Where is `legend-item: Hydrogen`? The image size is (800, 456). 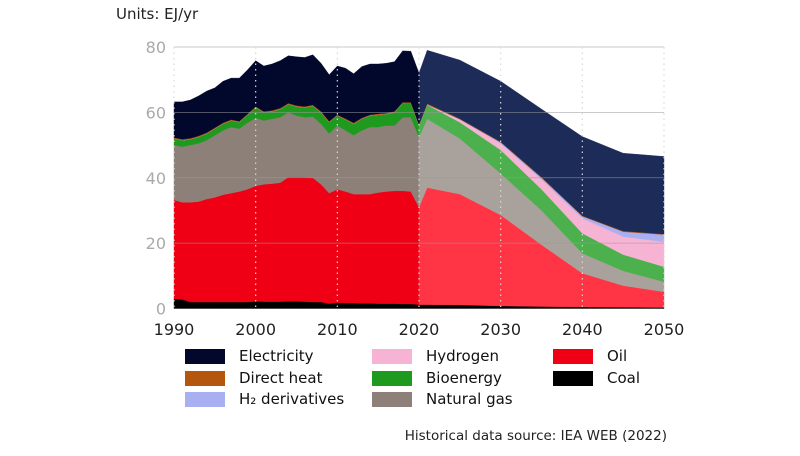
legend-item: Hydrogen is located at coordinates (435, 356).